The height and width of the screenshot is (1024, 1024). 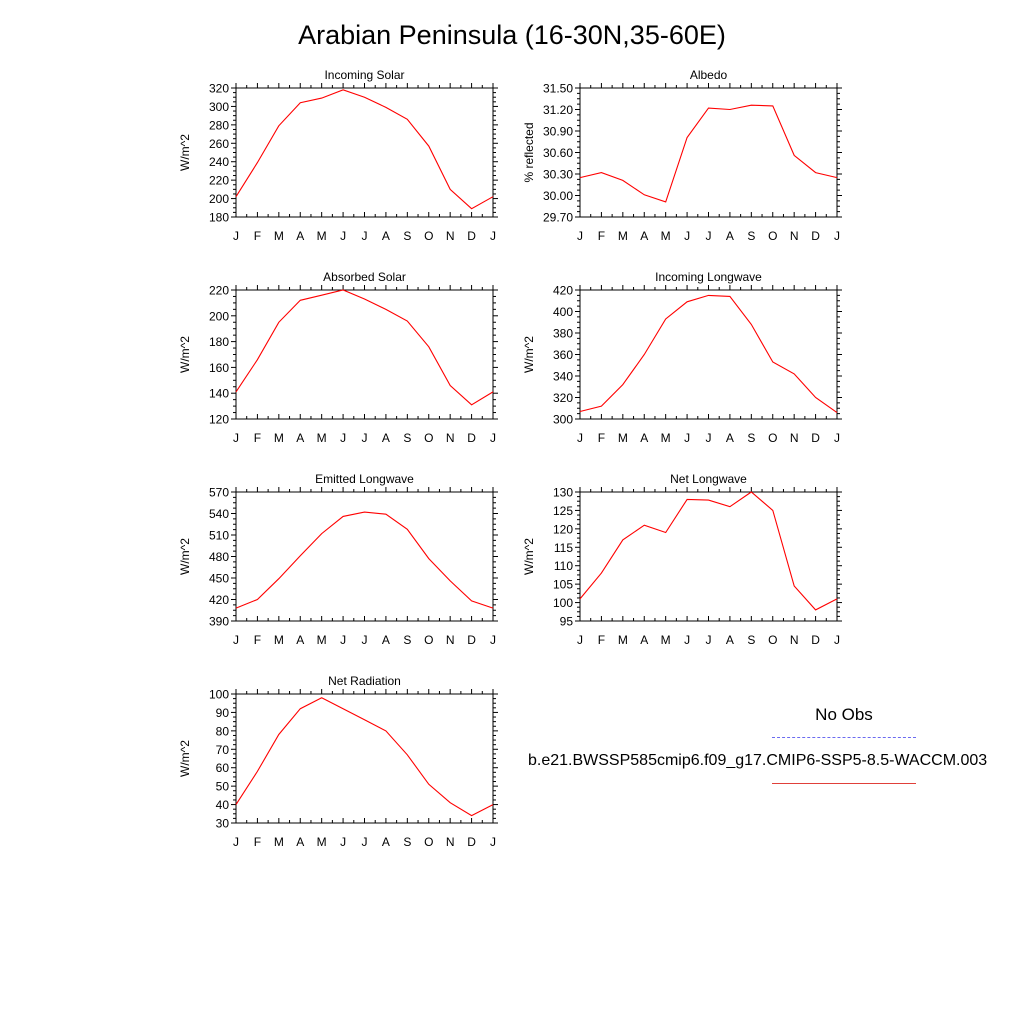 I want to click on net-longwave-ytick-label: 130, so click(x=563, y=493).